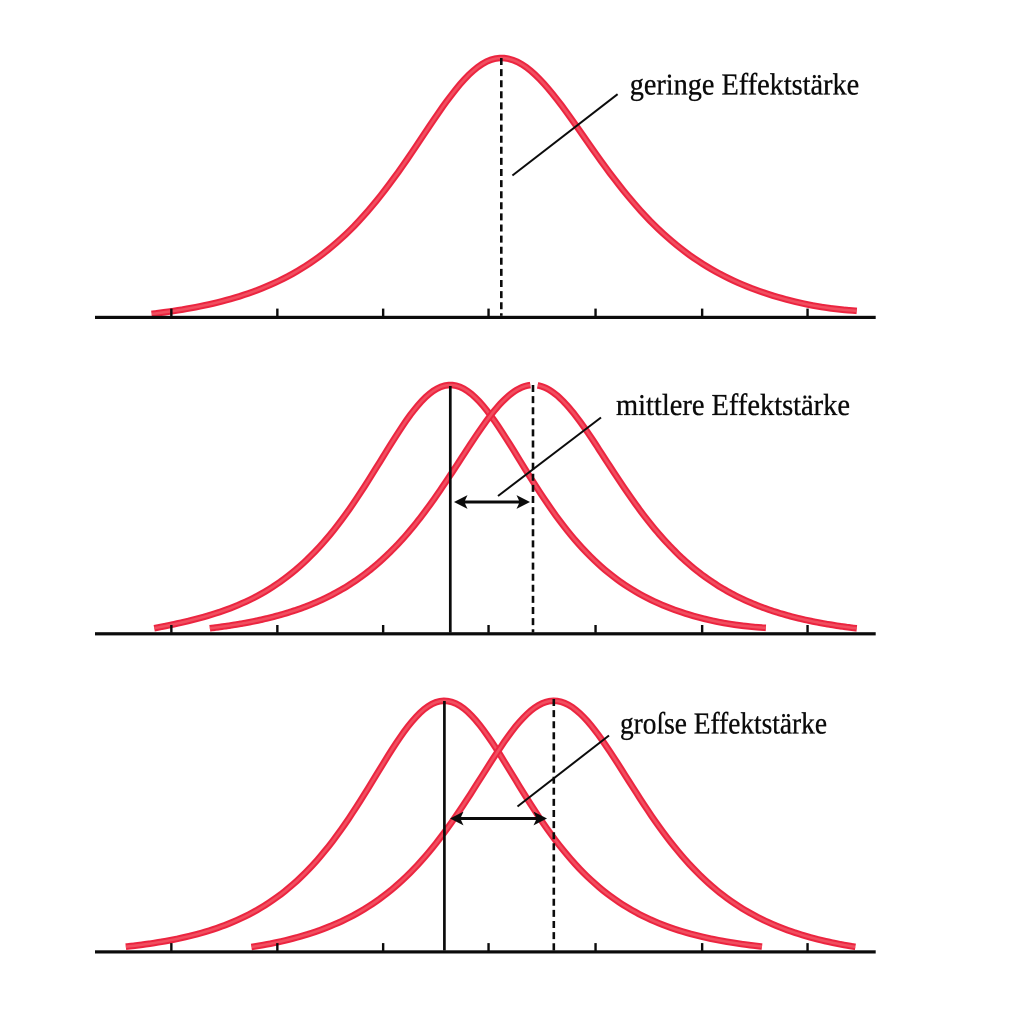  What do you see at coordinates (733, 404) in the screenshot?
I see `svg-text: mittlere Effektstärke` at bounding box center [733, 404].